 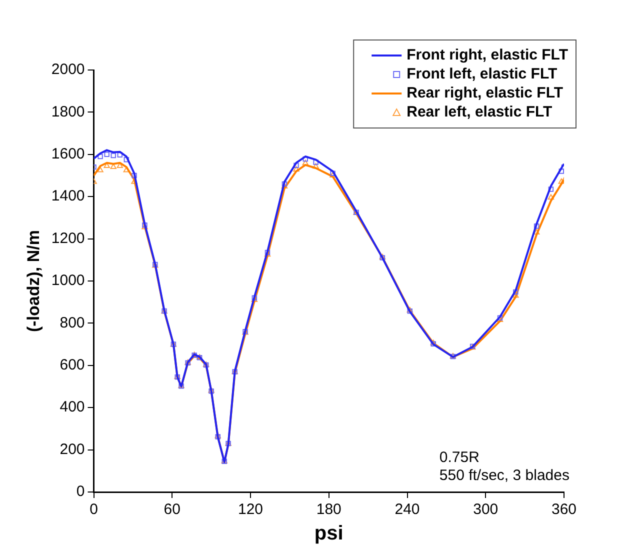 I want to click on x-tick-label: 300, so click(x=485, y=509).